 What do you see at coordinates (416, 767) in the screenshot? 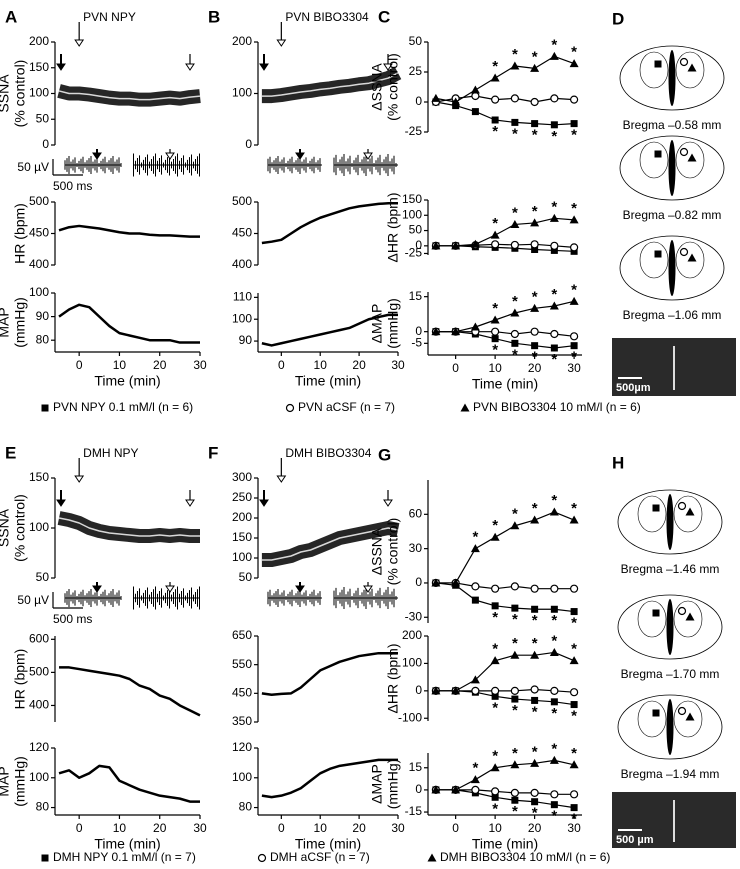
I see `y-tick-label: 15` at bounding box center [416, 767].